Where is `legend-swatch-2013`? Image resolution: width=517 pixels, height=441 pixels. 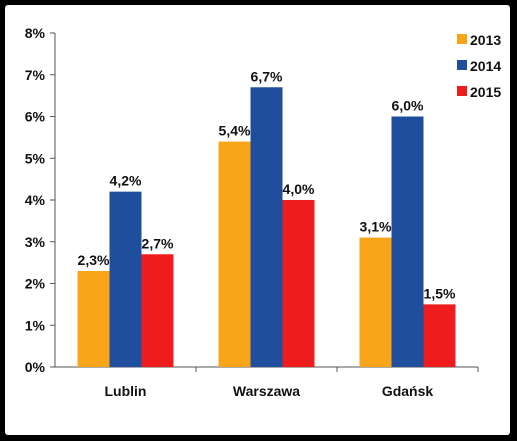 legend-swatch-2013 is located at coordinates (462, 39).